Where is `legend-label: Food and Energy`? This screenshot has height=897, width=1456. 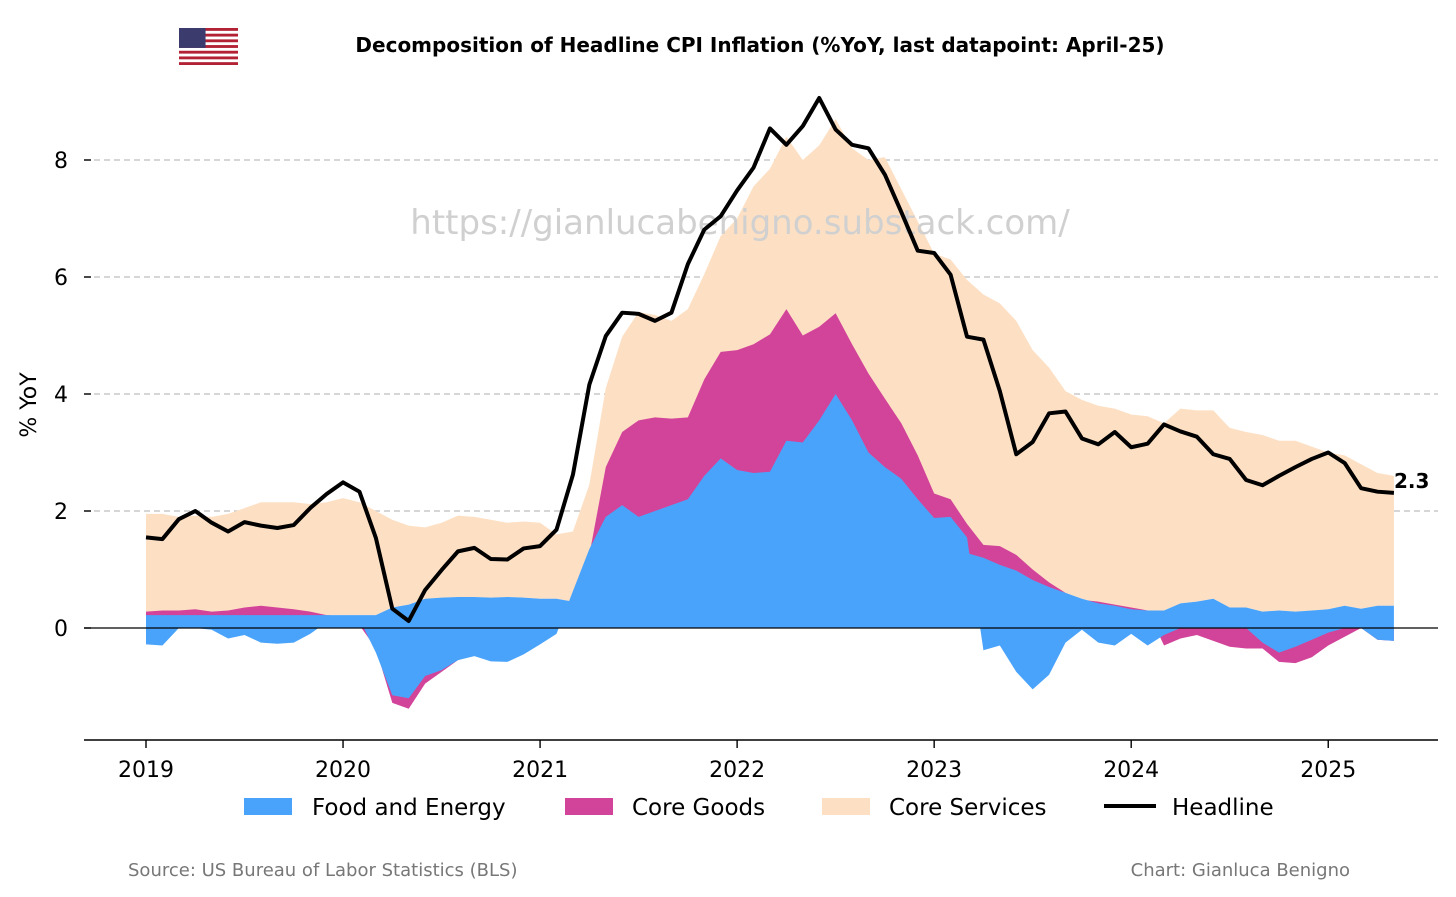
legend-label: Food and Energy is located at coordinates (409, 808).